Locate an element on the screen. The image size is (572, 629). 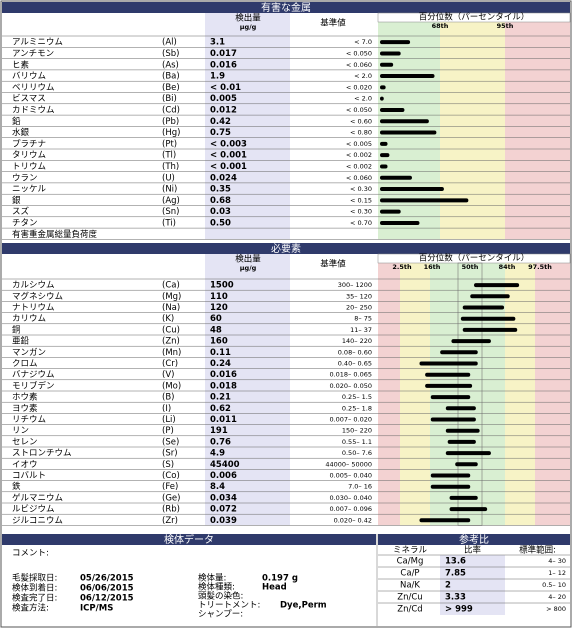
element-name: ジルコニウム is located at coordinates (37, 521).